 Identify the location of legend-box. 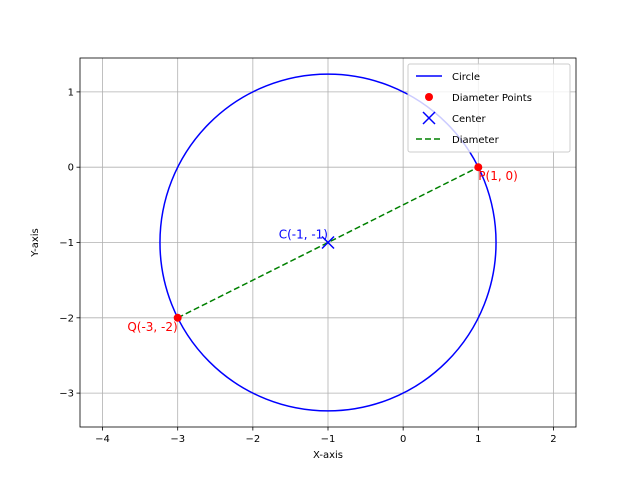
(489, 108).